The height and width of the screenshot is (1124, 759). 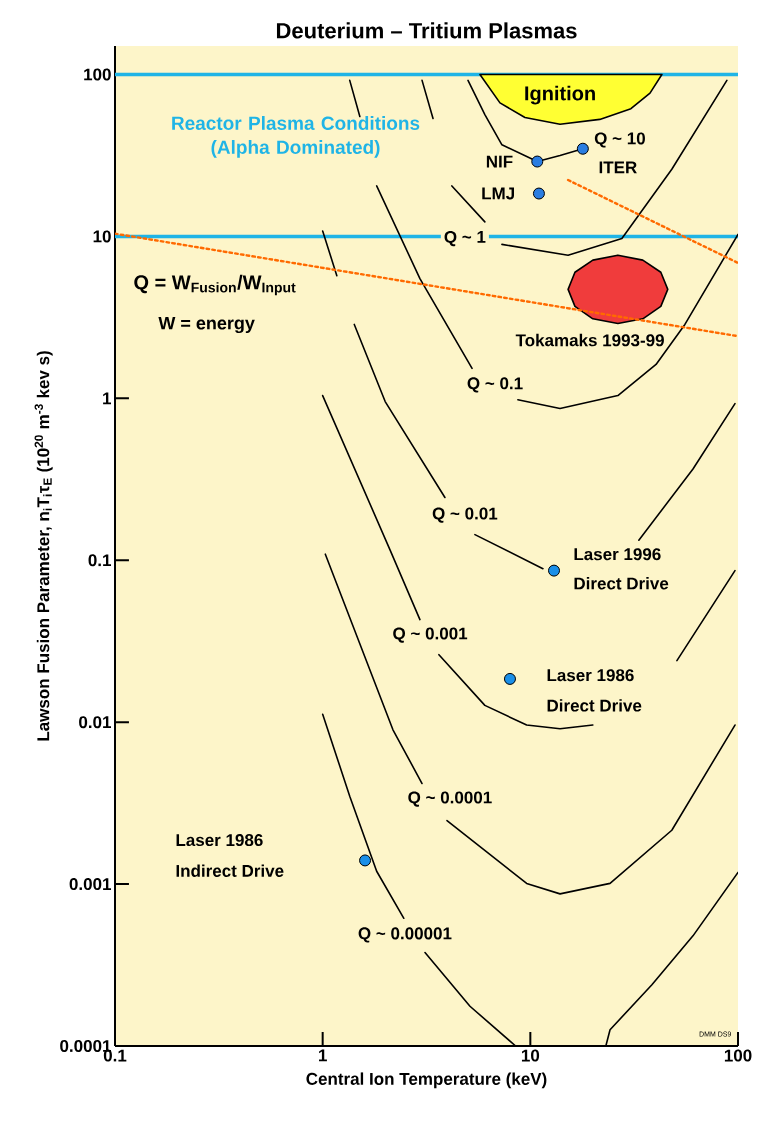 What do you see at coordinates (215, 285) in the screenshot?
I see `annotation: Q = W$_{Fusion}$/W$_{Input}$` at bounding box center [215, 285].